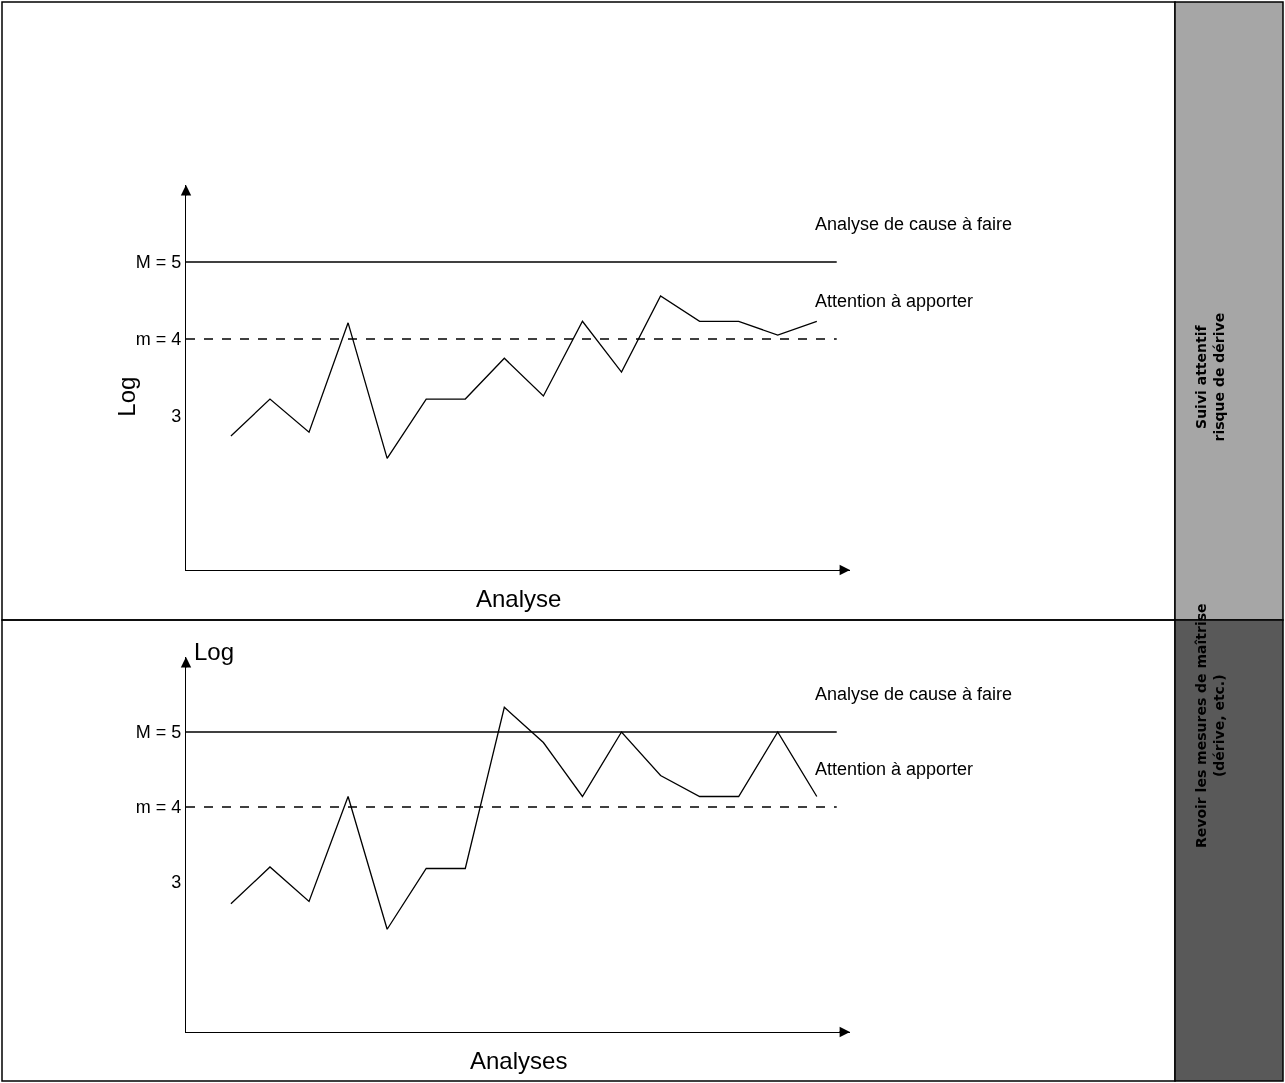 The height and width of the screenshot is (1083, 1285). What do you see at coordinates (1210, 725) in the screenshot?
I see `text: Revoir les mesures de maîtrise (dérive, etc.)` at bounding box center [1210, 725].